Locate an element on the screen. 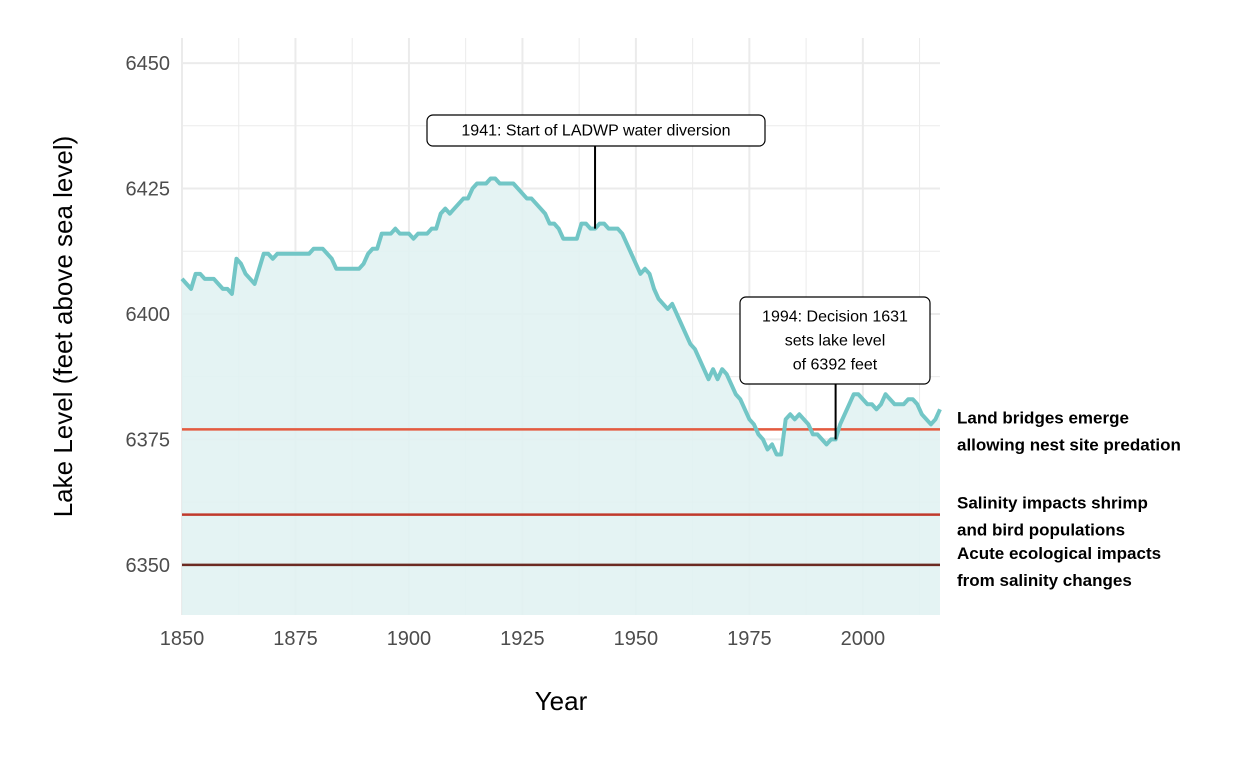 Image resolution: width=1248 pixels, height=768 pixels. threshold-label-line: Salinity impacts shrimp is located at coordinates (1052, 503).